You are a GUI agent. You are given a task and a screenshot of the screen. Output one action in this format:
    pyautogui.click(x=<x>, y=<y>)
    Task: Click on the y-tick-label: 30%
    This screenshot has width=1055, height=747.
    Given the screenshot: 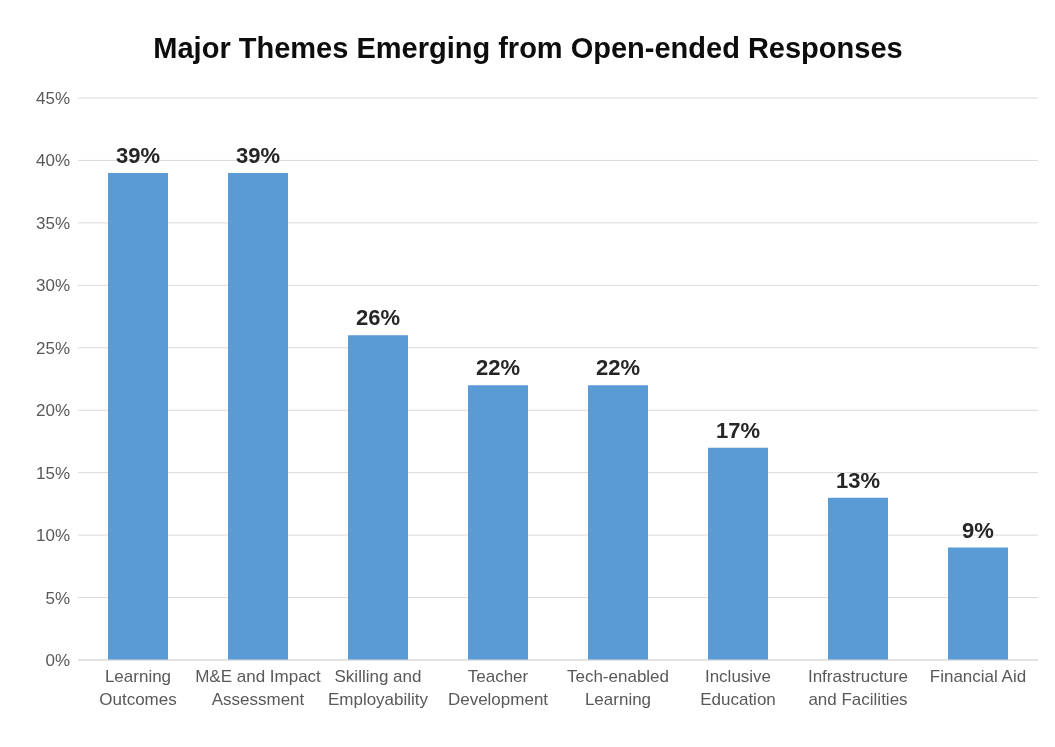 What is the action you would take?
    pyautogui.click(x=52, y=286)
    